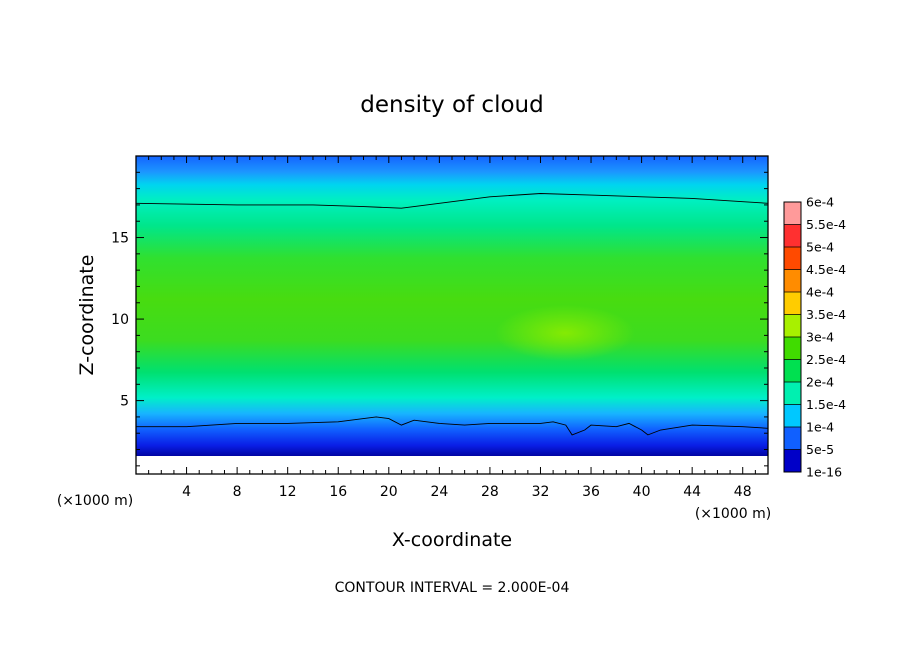 Image resolution: width=904 pixels, height=654 pixels. What do you see at coordinates (87, 315) in the screenshot?
I see `y-axis-label: Z-coordinate` at bounding box center [87, 315].